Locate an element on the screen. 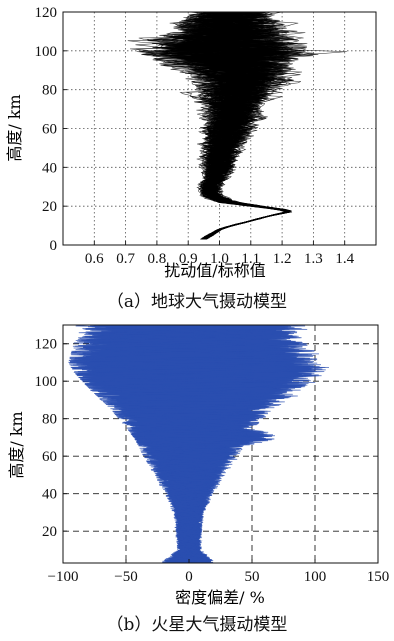  earth-y-tick-label: 40 is located at coordinates (49, 168).